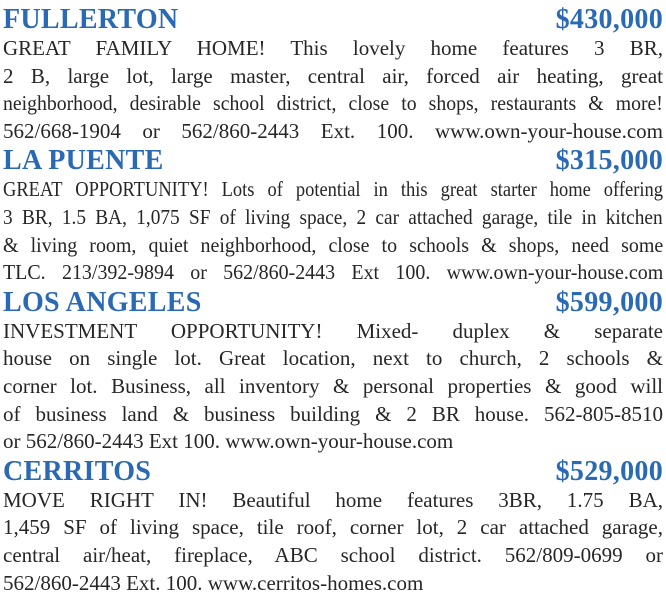 This screenshot has height=613, width=666. Describe the element at coordinates (83, 161) in the screenshot. I see `listing-city: LA PUENTE` at that location.